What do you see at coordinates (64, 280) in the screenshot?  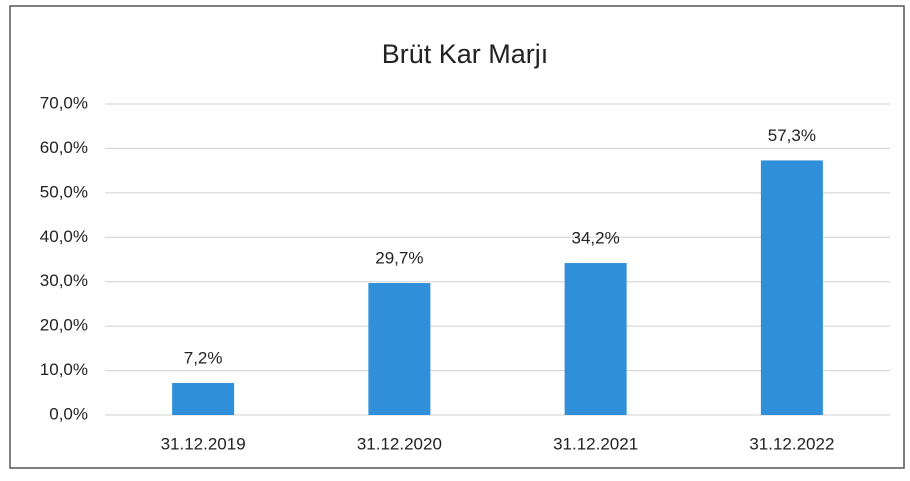 I see `y-tick-label: 30,0%` at bounding box center [64, 280].